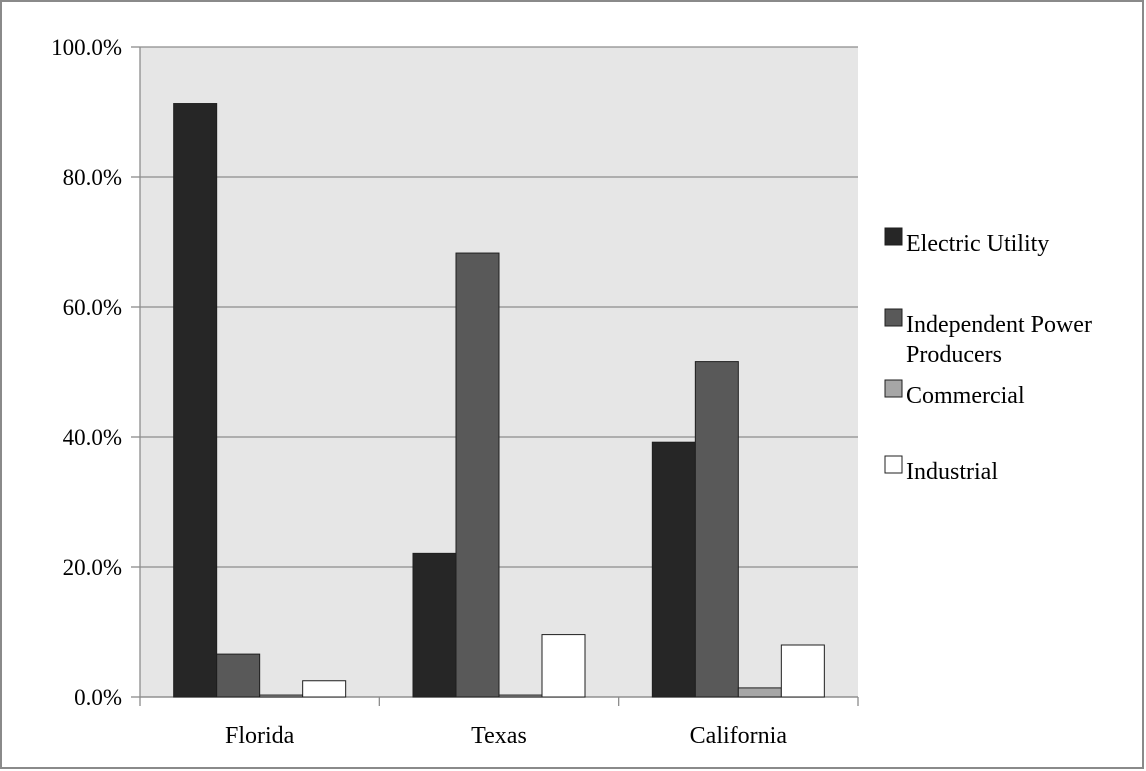  I want to click on bar-independent-power-producers-texas, so click(477, 475).